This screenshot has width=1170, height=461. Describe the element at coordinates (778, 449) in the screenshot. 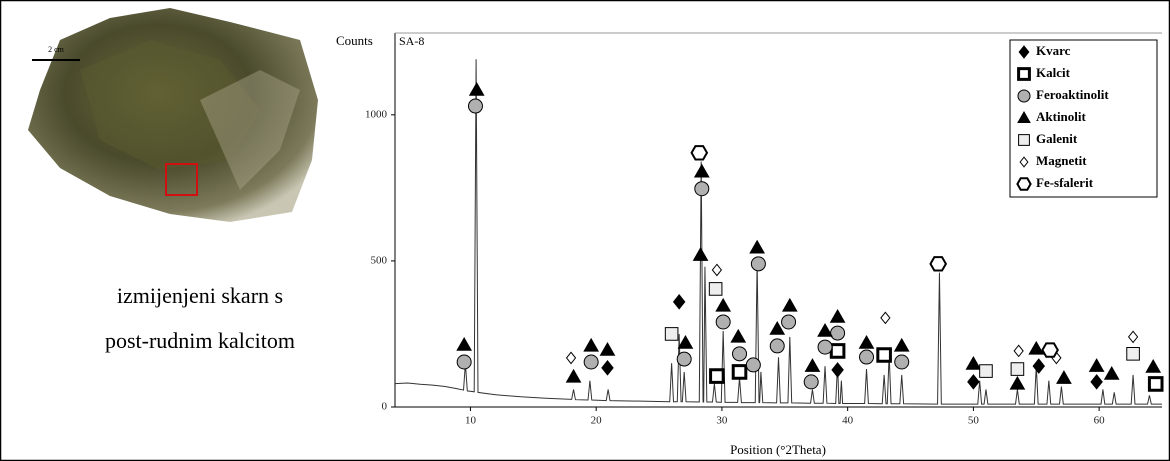

I see `x-axis-label: Position (°2Theta)` at that location.